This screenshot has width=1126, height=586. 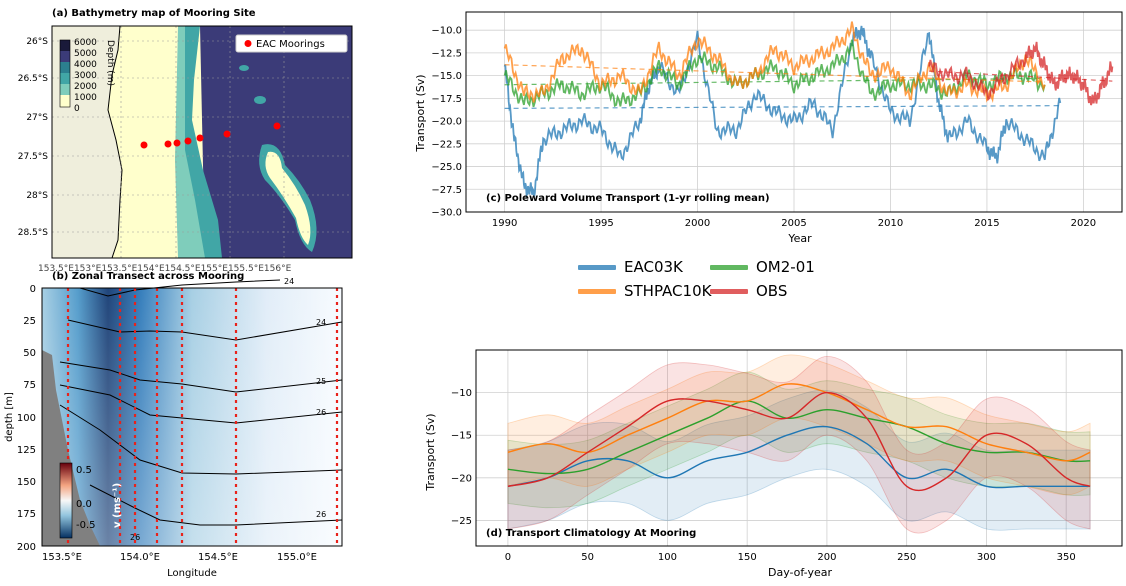 I want to click on y-tick-label: −17.5, so click(x=446, y=99).